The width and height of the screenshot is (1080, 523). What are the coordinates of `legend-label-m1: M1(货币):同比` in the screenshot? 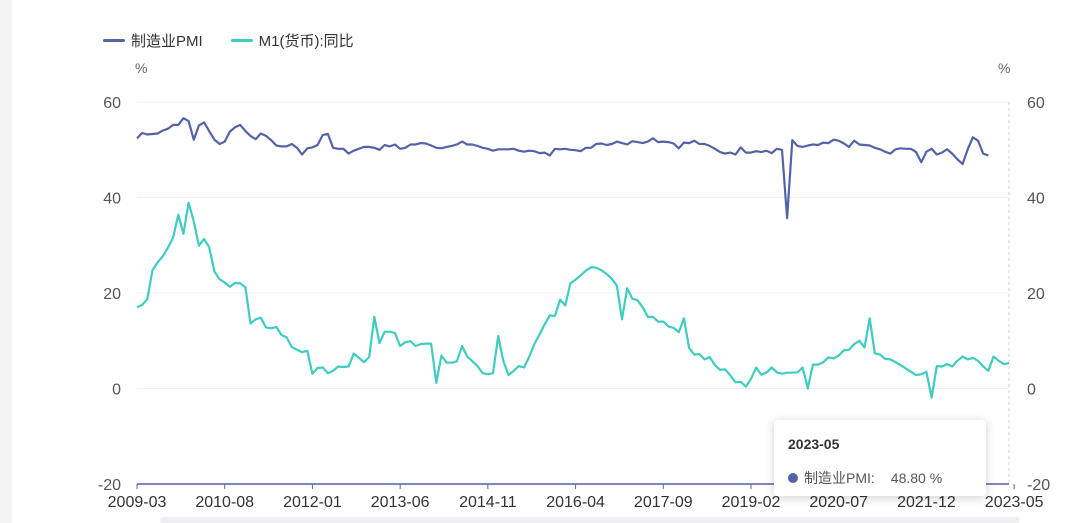 It's located at (306, 41).